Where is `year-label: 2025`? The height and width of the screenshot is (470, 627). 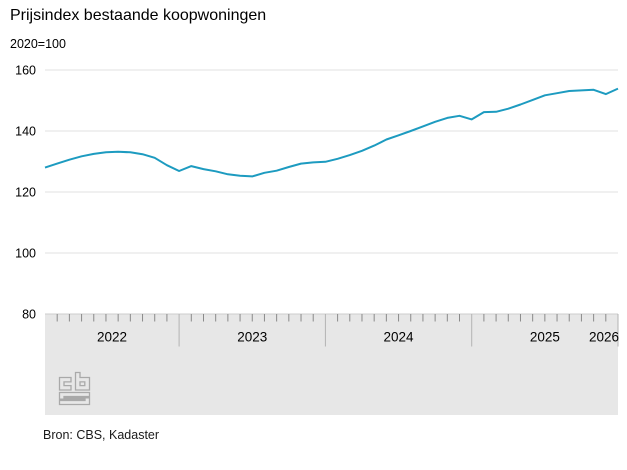
year-label: 2025 is located at coordinates (545, 337).